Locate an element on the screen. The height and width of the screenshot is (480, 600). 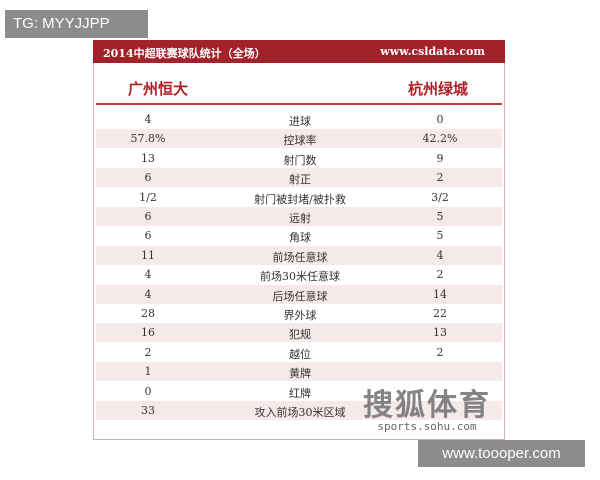
table-cell: 33 is located at coordinates (148, 410).